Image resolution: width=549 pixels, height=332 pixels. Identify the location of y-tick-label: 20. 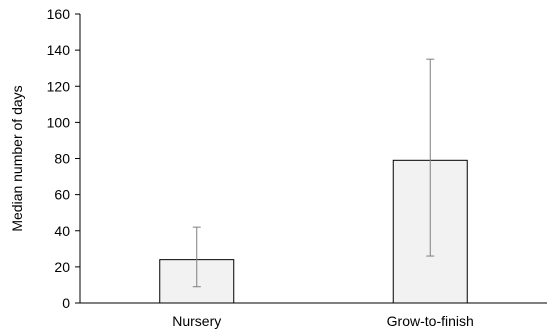
(62, 267).